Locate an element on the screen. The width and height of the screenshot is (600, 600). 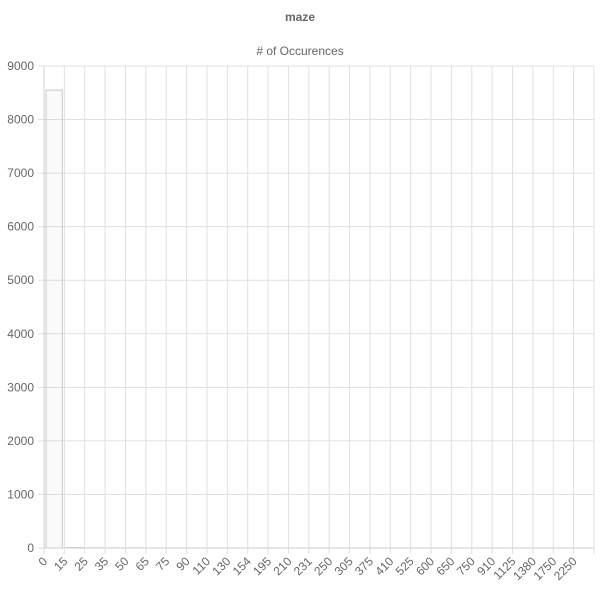
x-tick-label: 2250 is located at coordinates (565, 568).